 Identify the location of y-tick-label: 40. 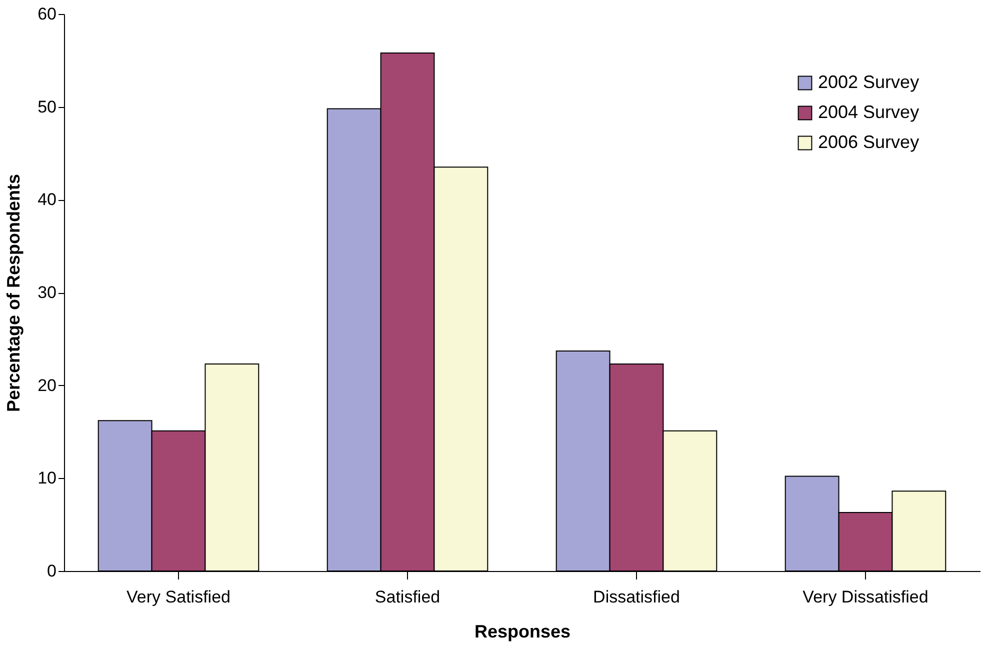
(47, 200).